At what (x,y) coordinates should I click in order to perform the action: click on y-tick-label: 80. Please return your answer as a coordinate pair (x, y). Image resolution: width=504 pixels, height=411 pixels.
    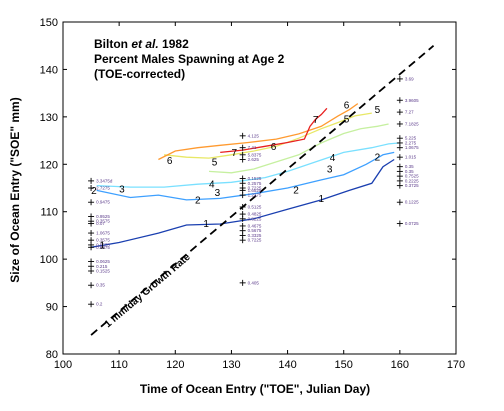
    Looking at the image, I should click on (52, 355).